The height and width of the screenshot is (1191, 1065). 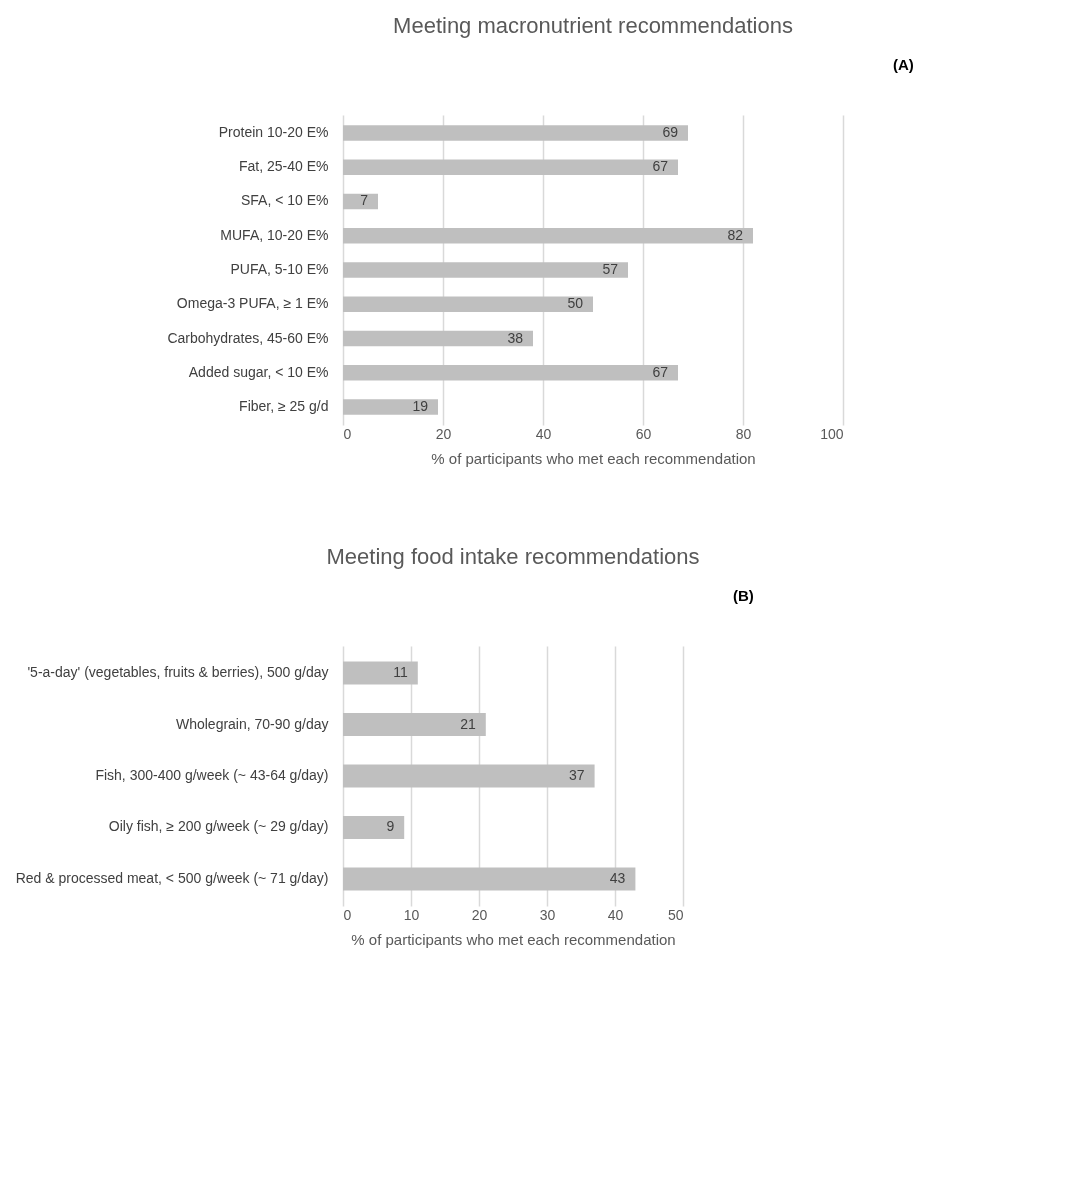 I want to click on data-label: 19, so click(x=420, y=406).